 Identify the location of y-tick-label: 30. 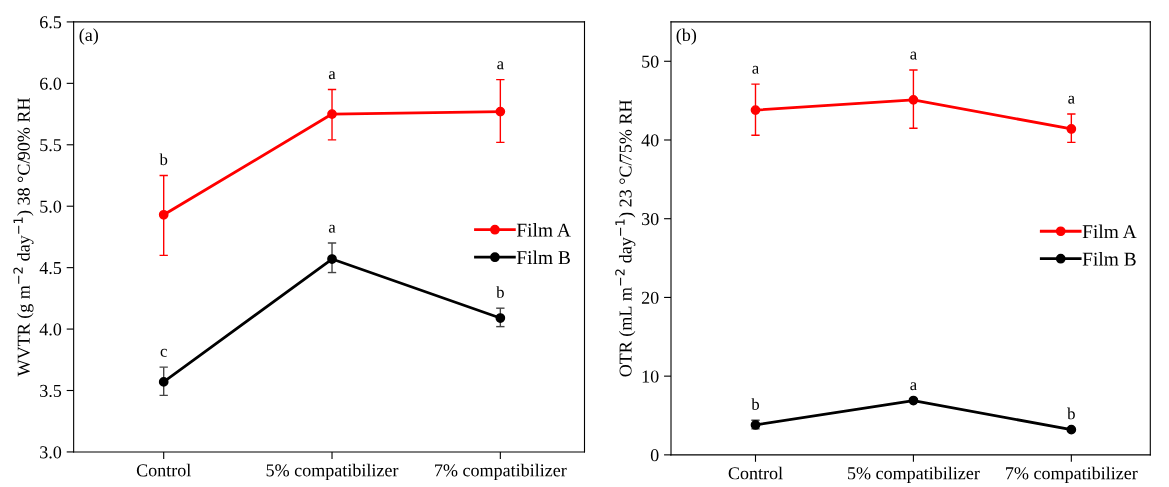
(650, 219).